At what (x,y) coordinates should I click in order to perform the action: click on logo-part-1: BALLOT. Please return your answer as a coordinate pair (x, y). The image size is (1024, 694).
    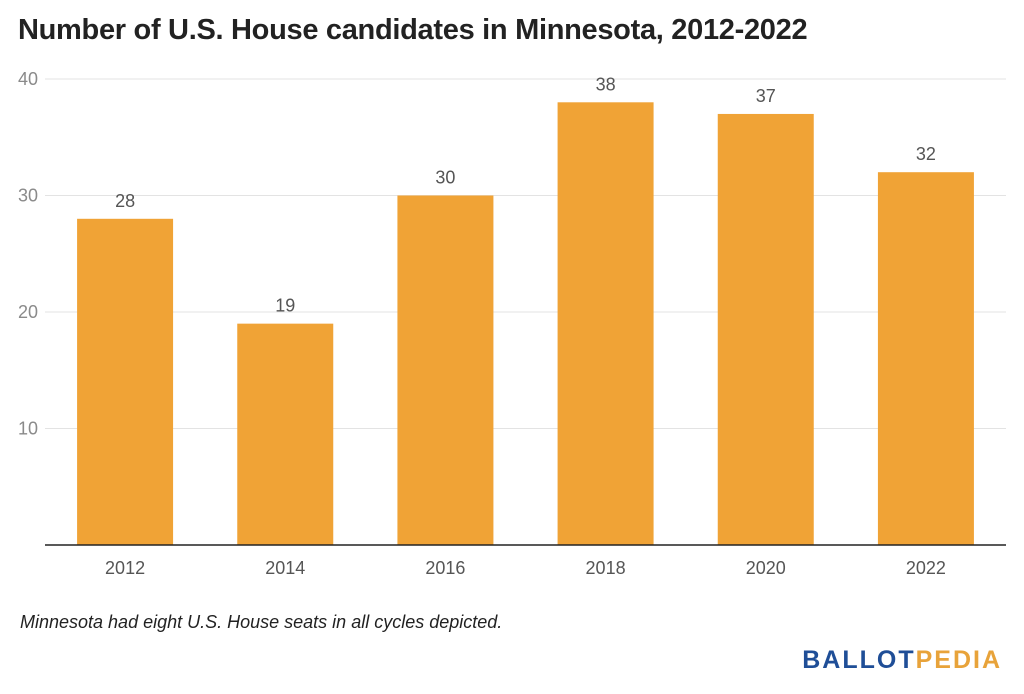
    Looking at the image, I should click on (859, 660).